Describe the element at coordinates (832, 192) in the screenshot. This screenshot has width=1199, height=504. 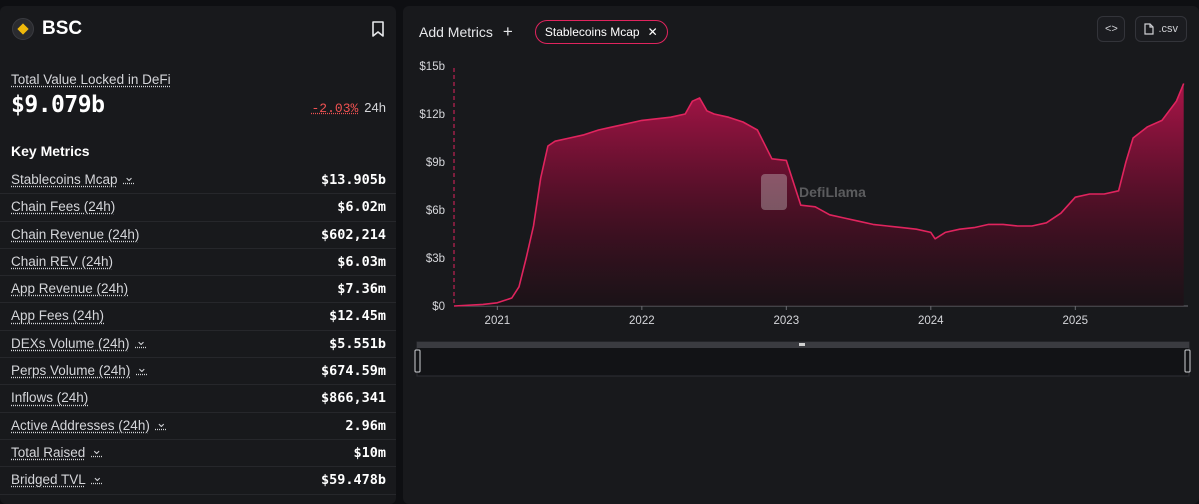
I see `watermark-text: DefiLlama` at that location.